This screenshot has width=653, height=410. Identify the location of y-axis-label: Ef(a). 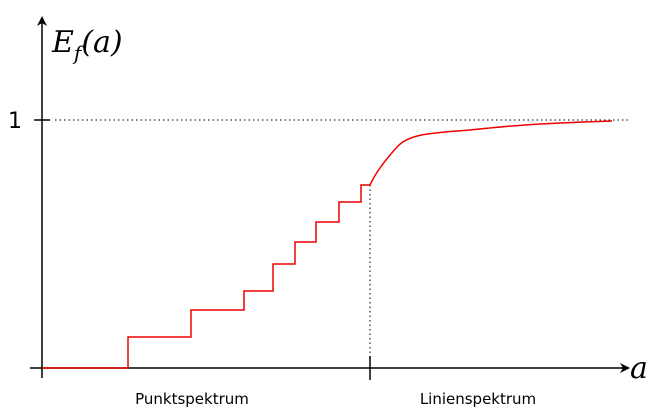
(87, 45).